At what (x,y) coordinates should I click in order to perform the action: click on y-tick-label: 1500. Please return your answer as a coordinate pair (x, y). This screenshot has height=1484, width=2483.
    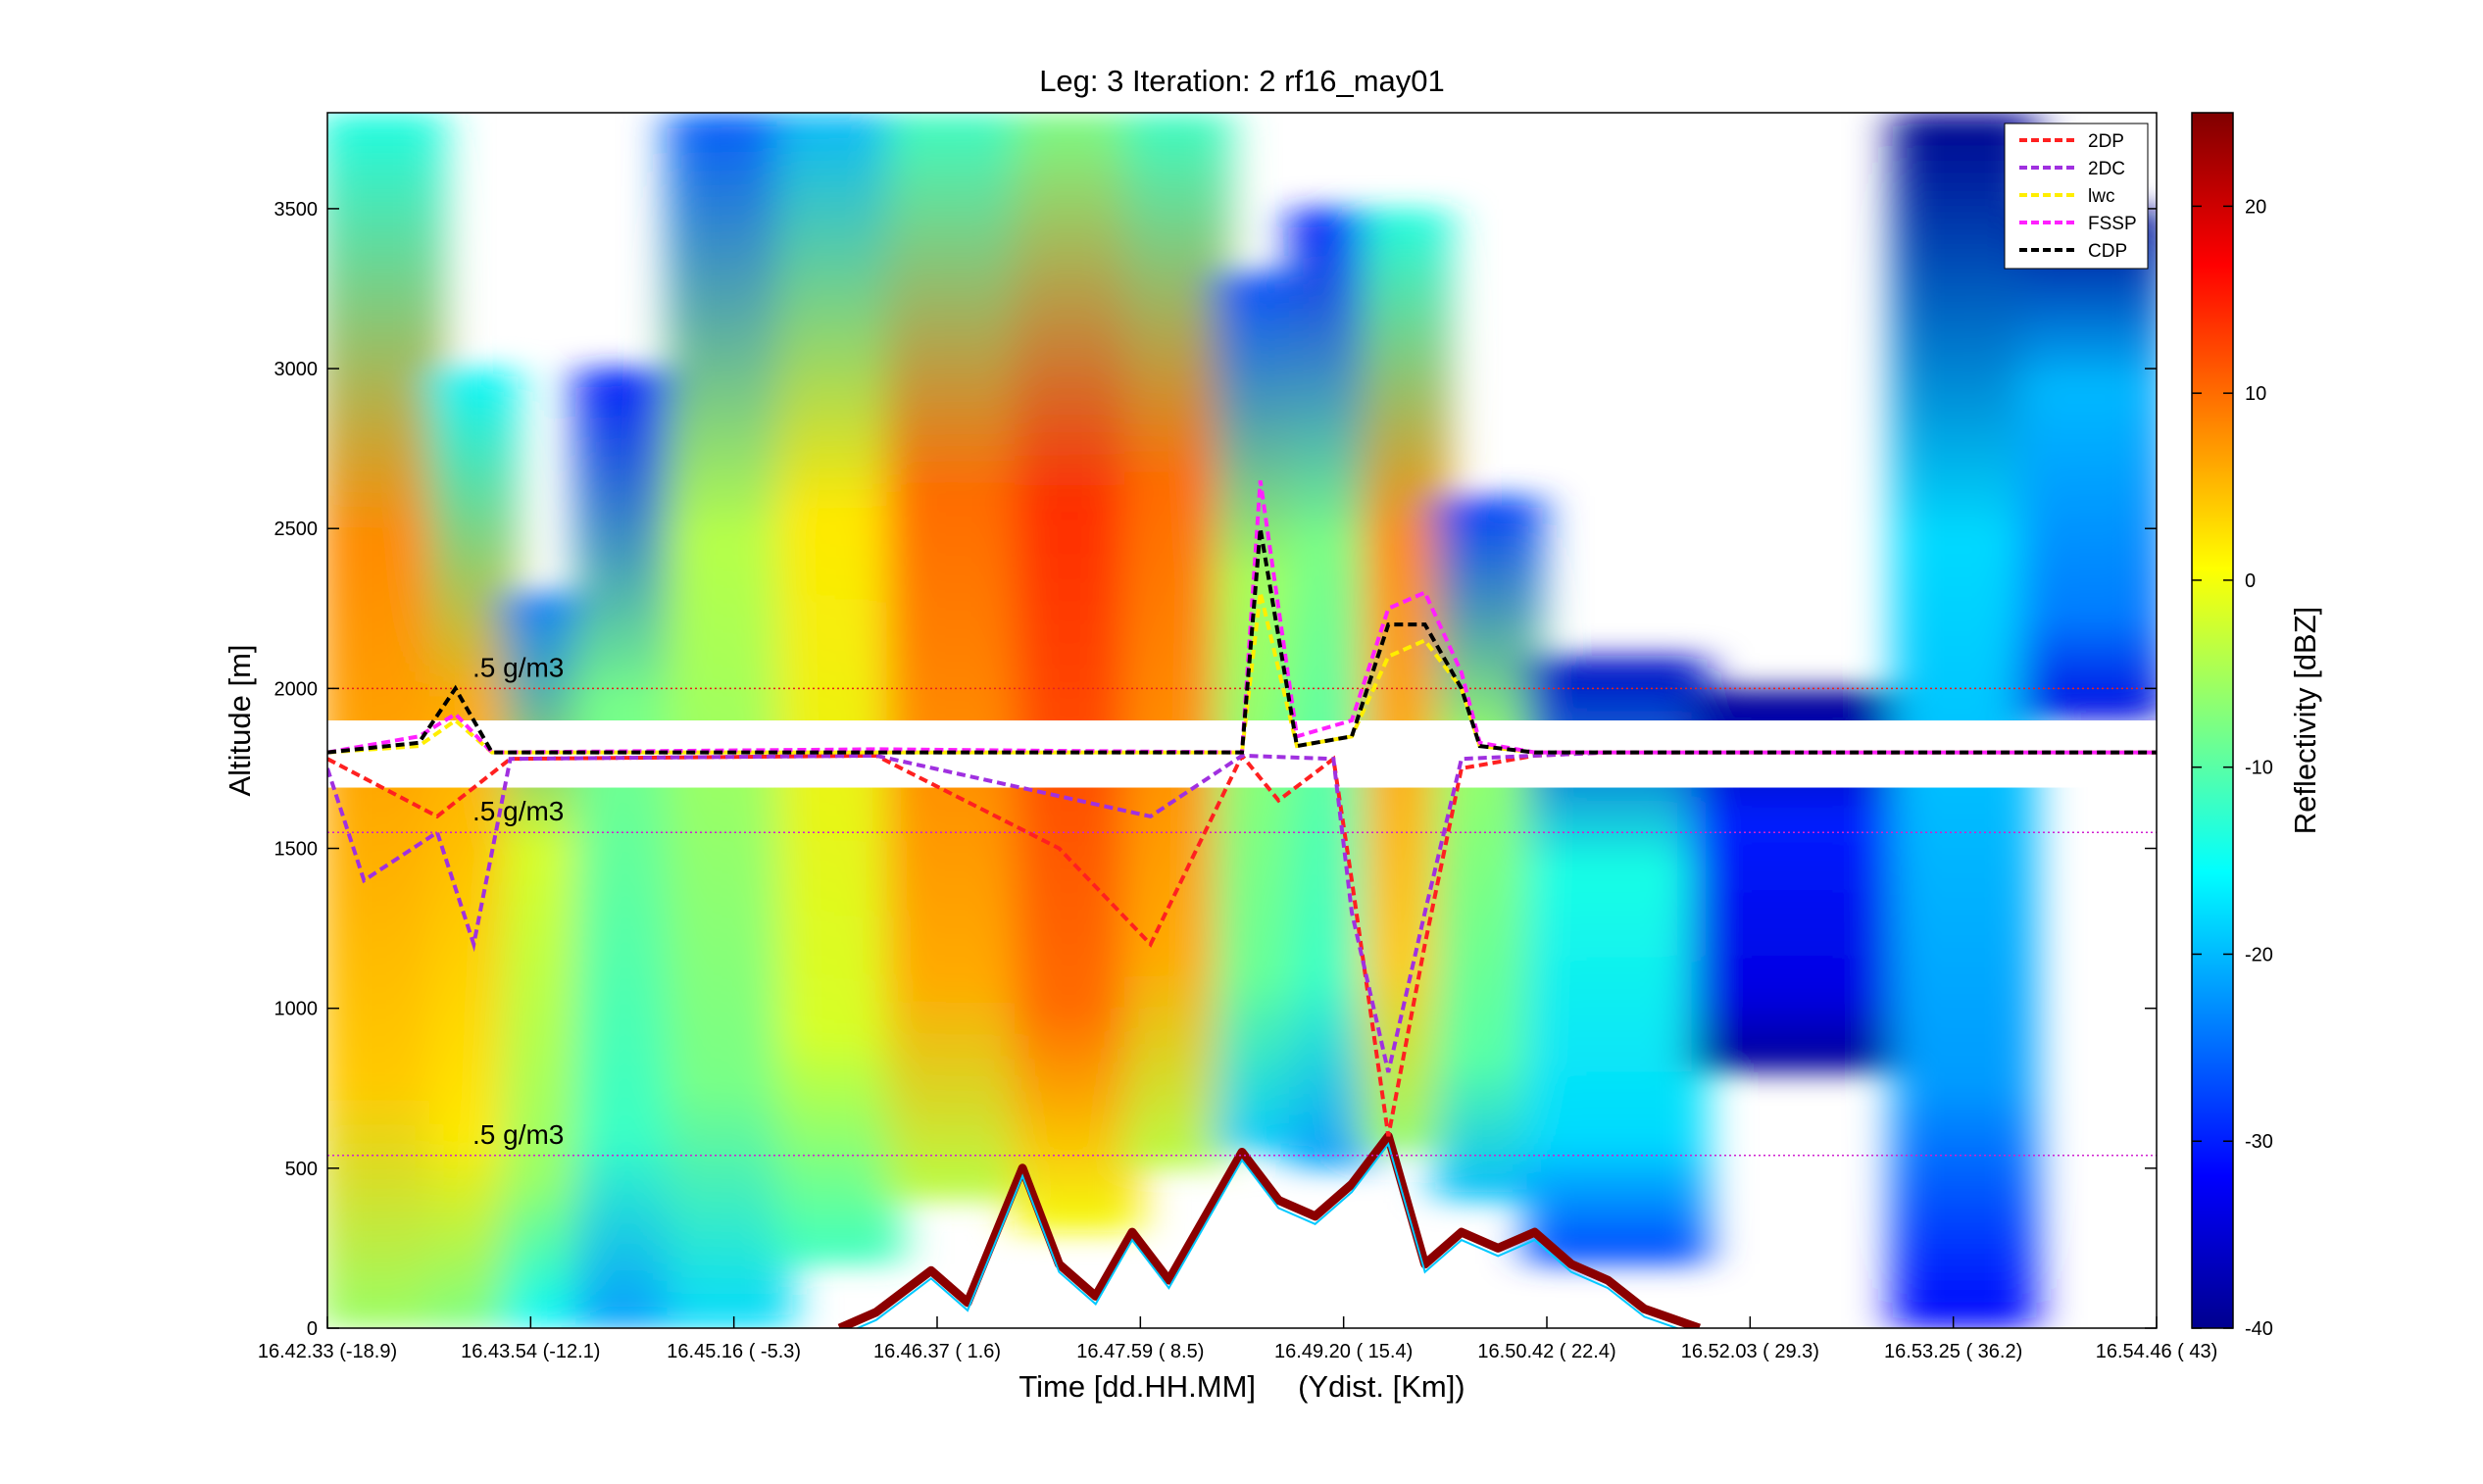
    Looking at the image, I should click on (296, 850).